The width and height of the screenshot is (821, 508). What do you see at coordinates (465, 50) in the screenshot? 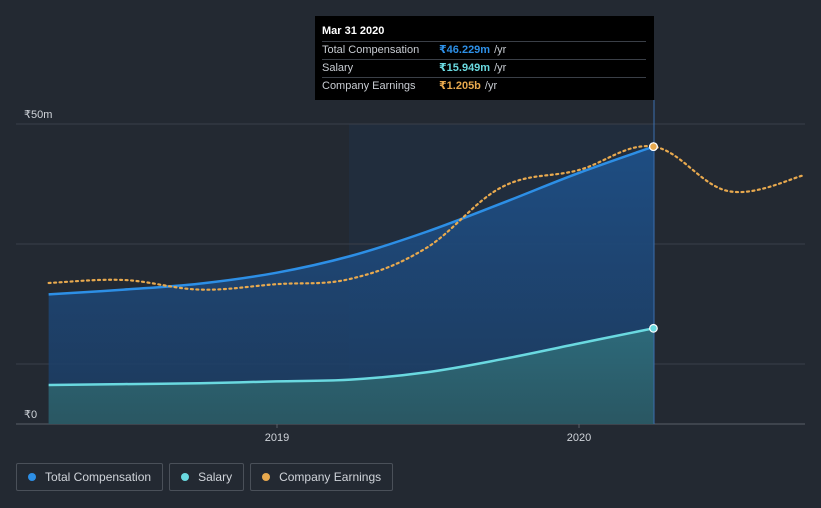
I see `tooltip-value: ₹46.229m` at bounding box center [465, 50].